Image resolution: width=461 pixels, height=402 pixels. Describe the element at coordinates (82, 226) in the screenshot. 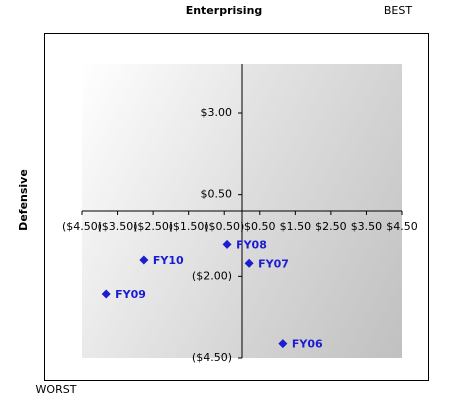

I see `x-tick-label: ($4.50)` at that location.